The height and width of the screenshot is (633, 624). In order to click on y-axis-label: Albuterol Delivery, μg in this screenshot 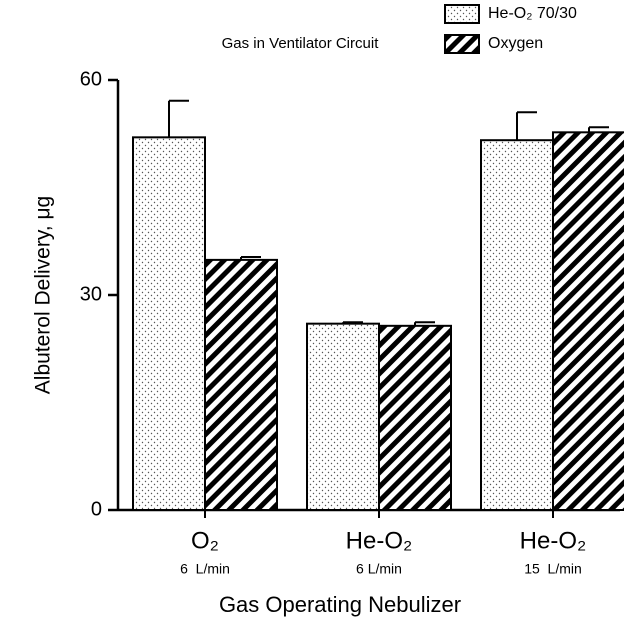, I will do `click(43, 295)`.